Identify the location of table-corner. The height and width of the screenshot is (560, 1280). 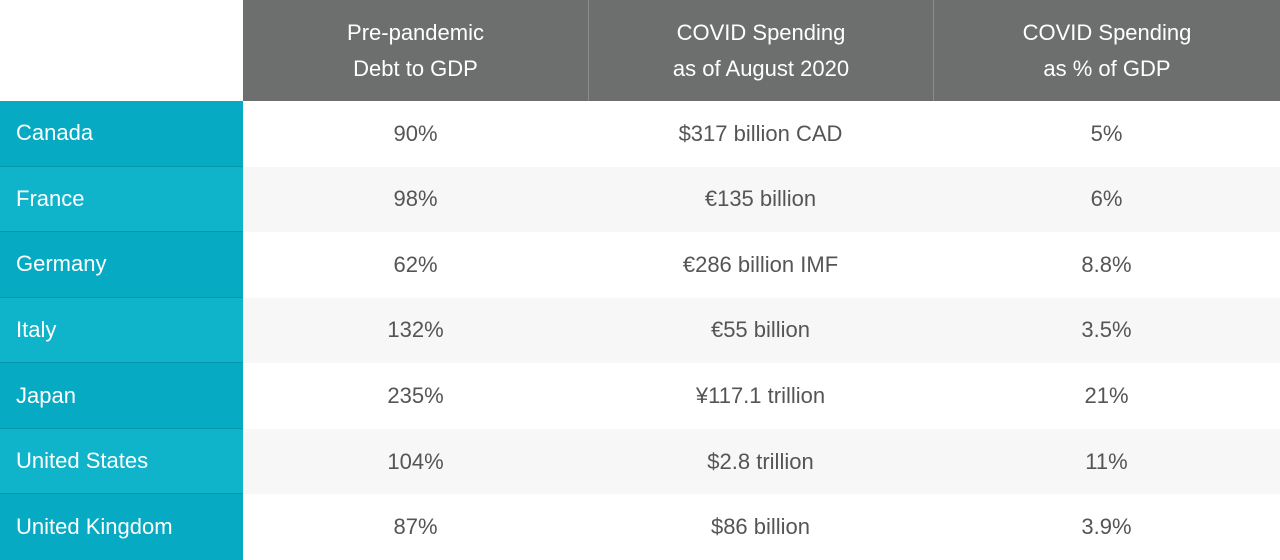
(121, 50).